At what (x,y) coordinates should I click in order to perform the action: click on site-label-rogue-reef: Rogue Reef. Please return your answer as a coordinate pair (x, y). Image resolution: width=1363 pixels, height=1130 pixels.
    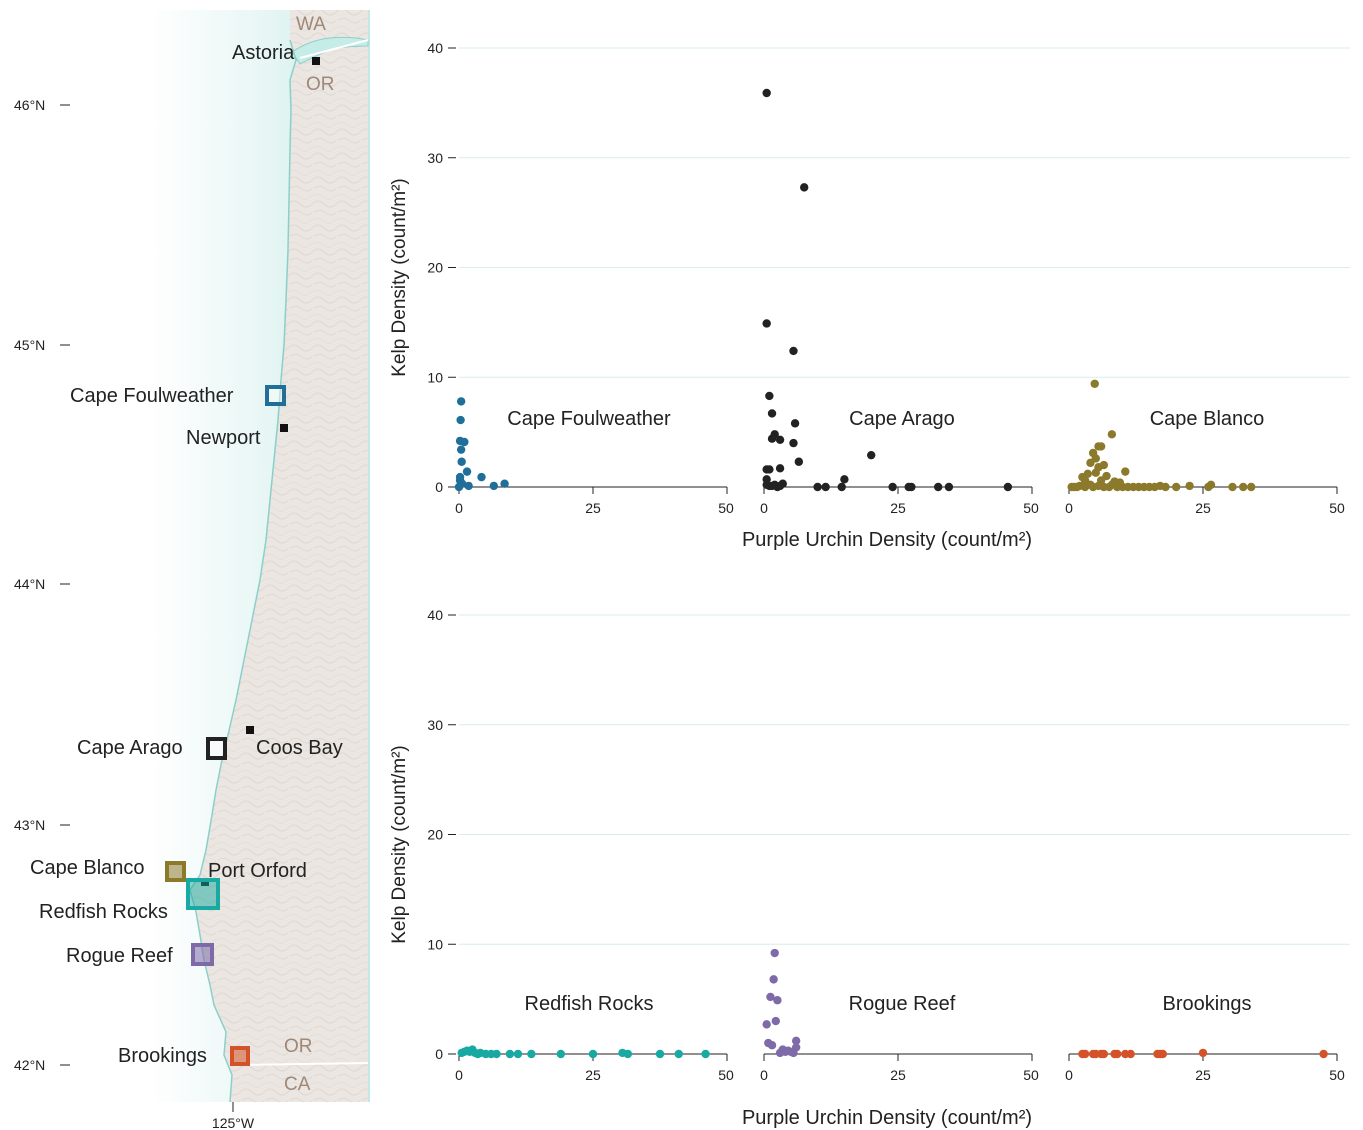
    Looking at the image, I should click on (119, 956).